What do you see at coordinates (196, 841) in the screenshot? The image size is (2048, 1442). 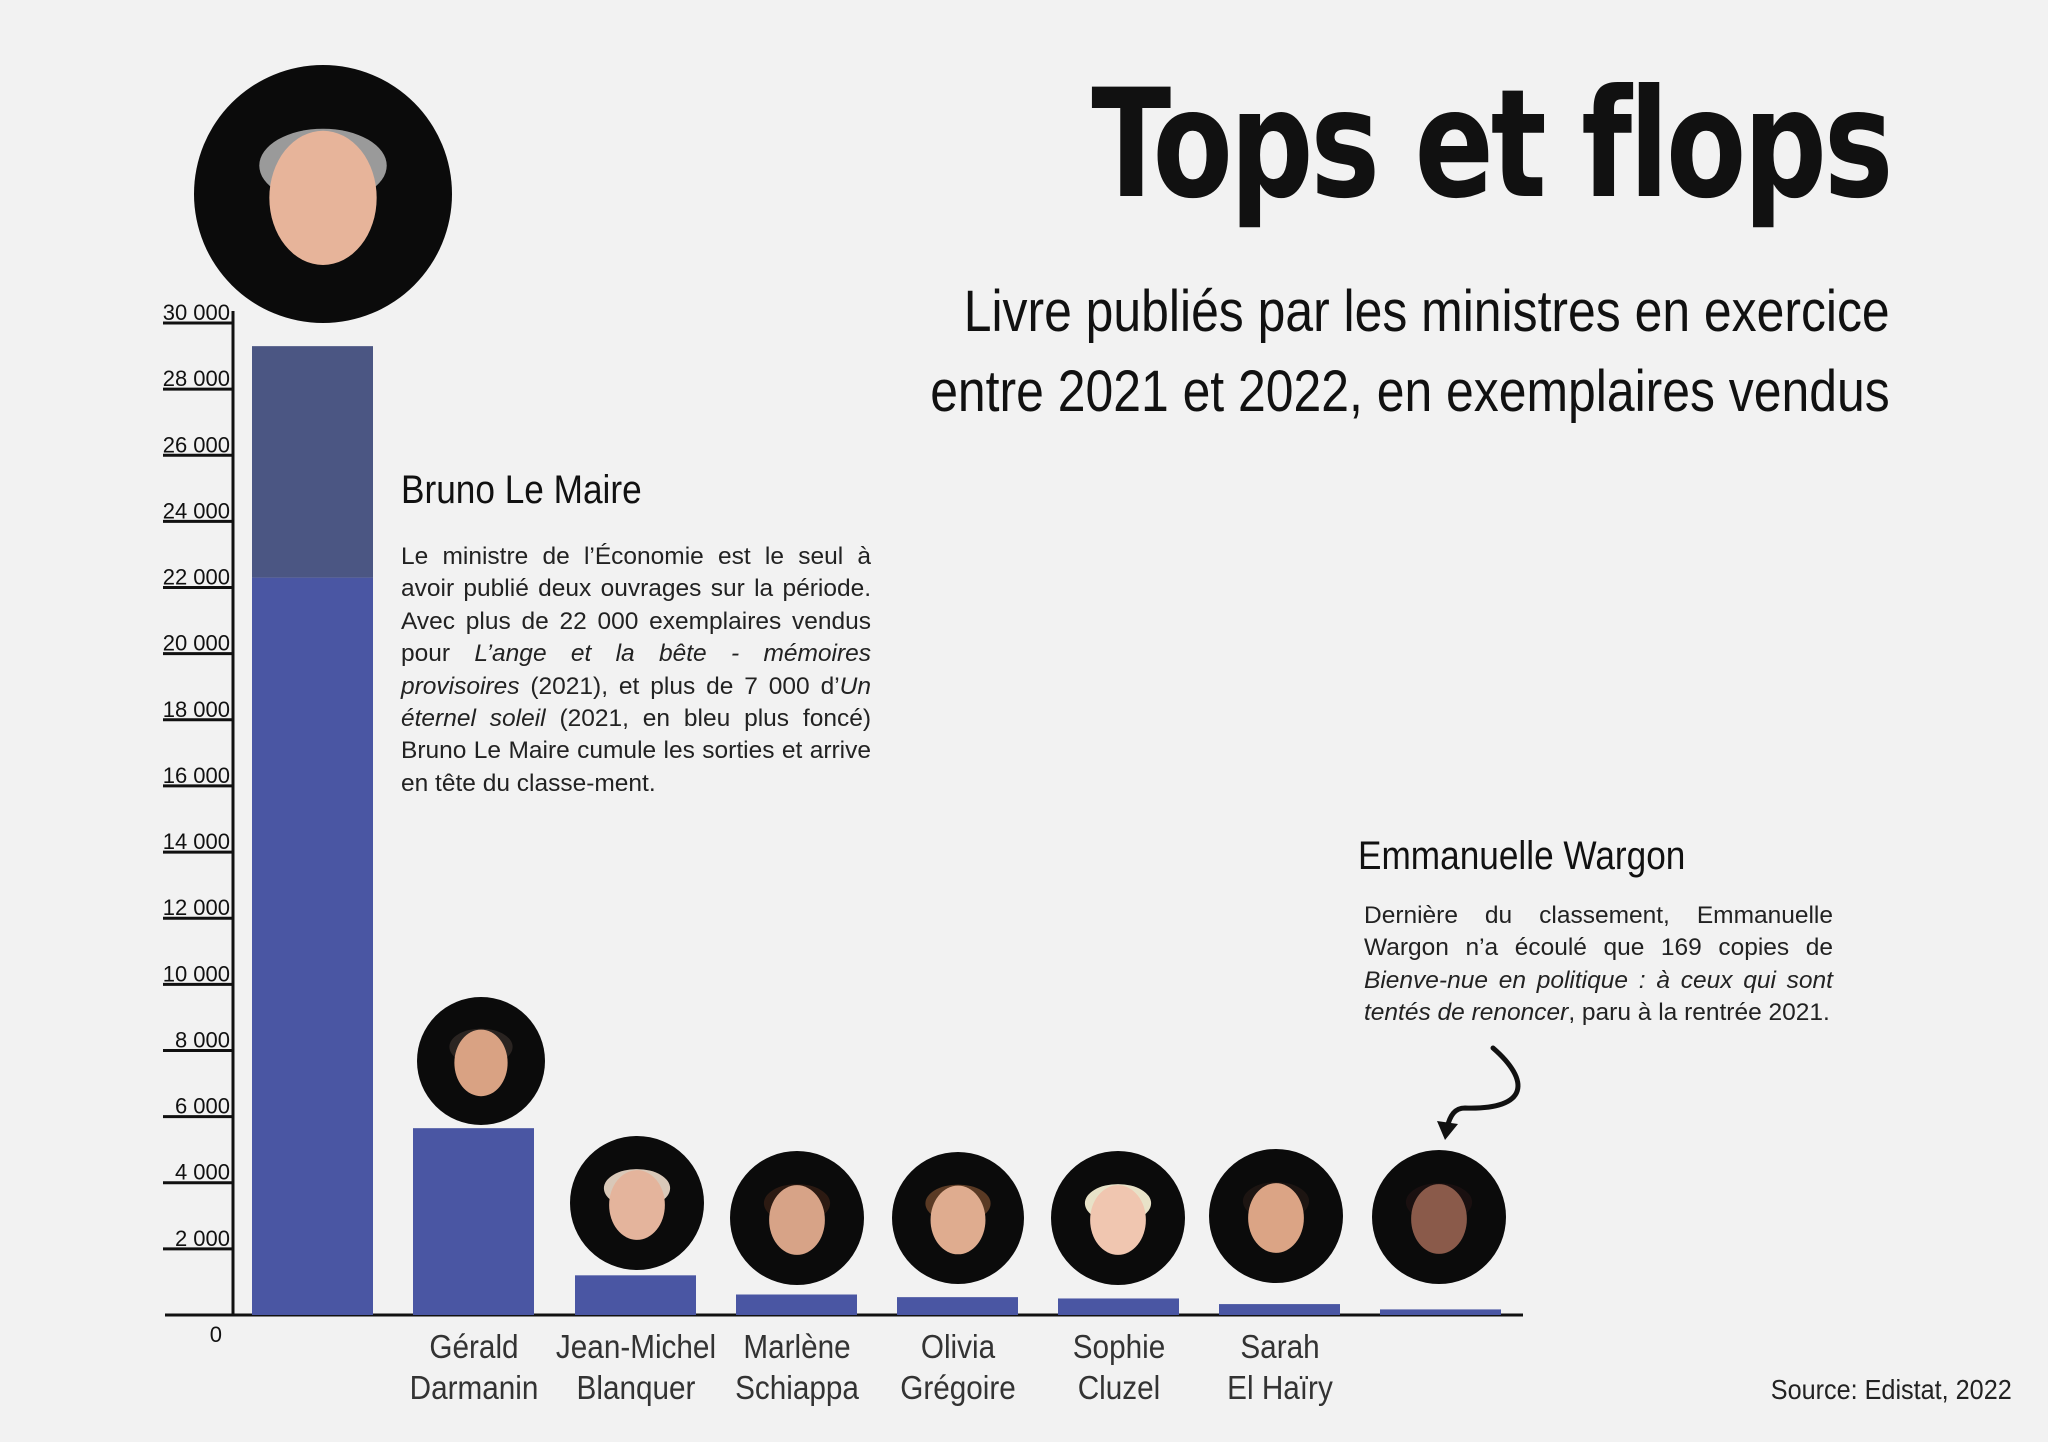 I see `y-tick-label: 14 000` at bounding box center [196, 841].